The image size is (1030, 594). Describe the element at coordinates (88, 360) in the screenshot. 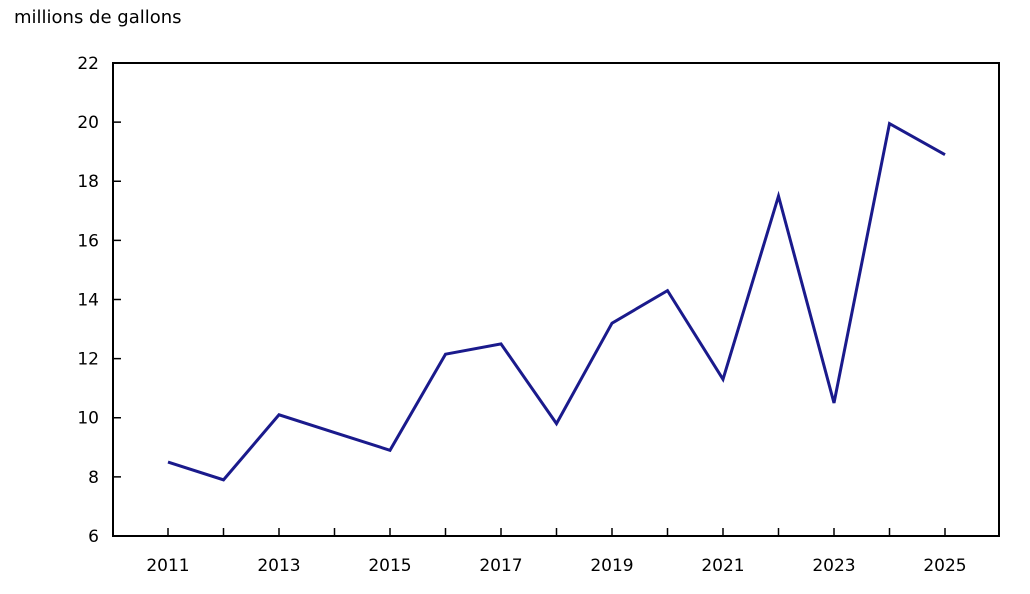

I see `y-axis-label: 12` at that location.